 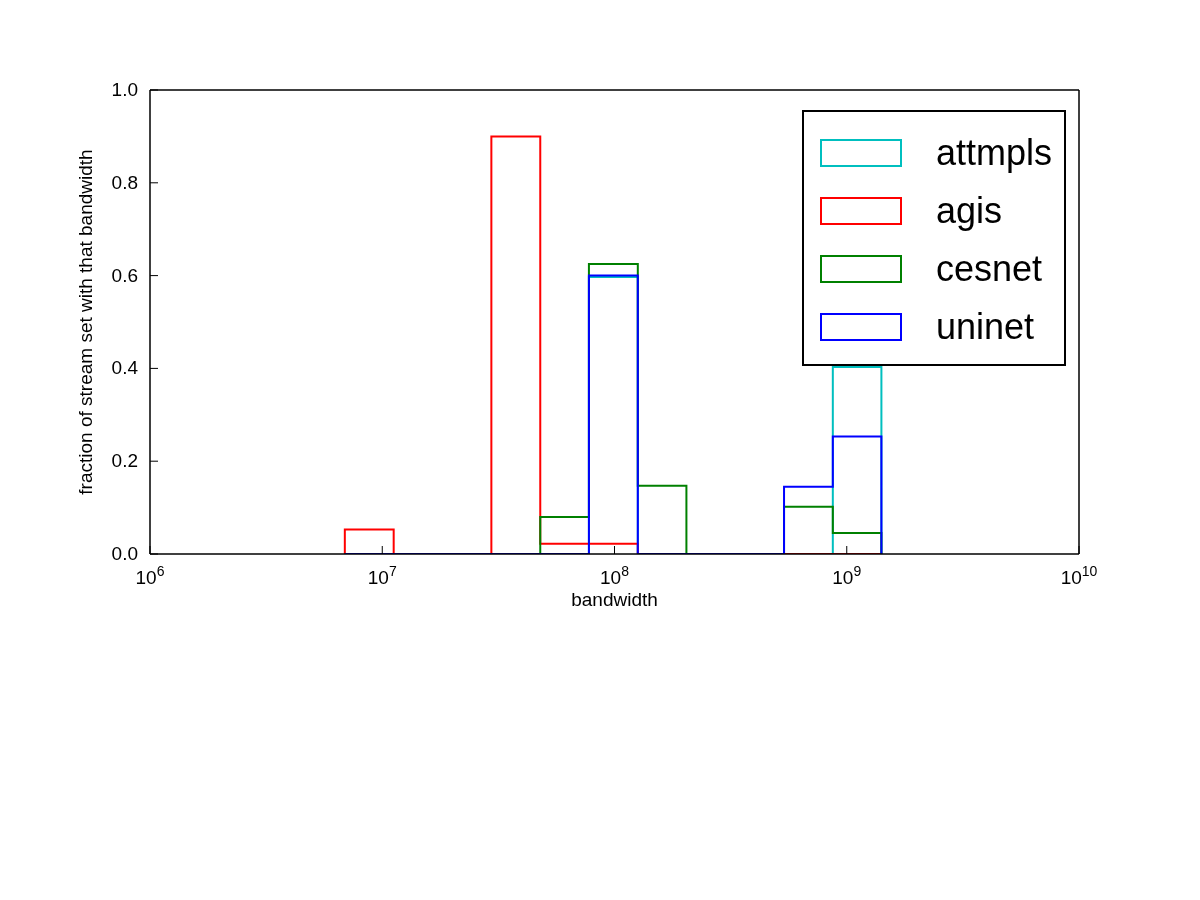 What do you see at coordinates (124, 461) in the screenshot?
I see `y-tick-label: 0.2` at bounding box center [124, 461].